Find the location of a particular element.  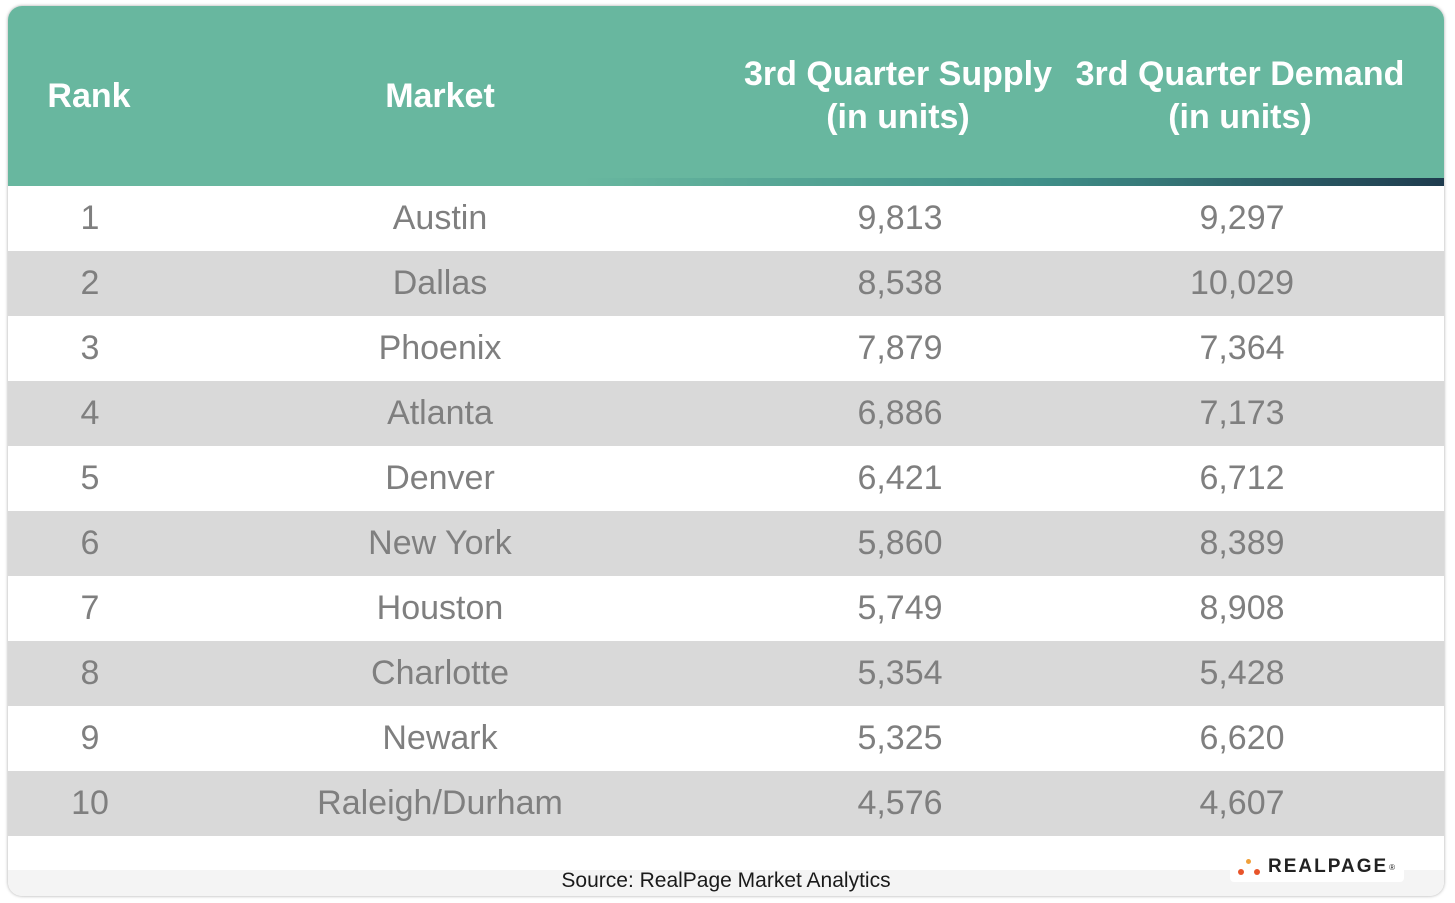

logo-text: REALPAGE is located at coordinates (1328, 866).